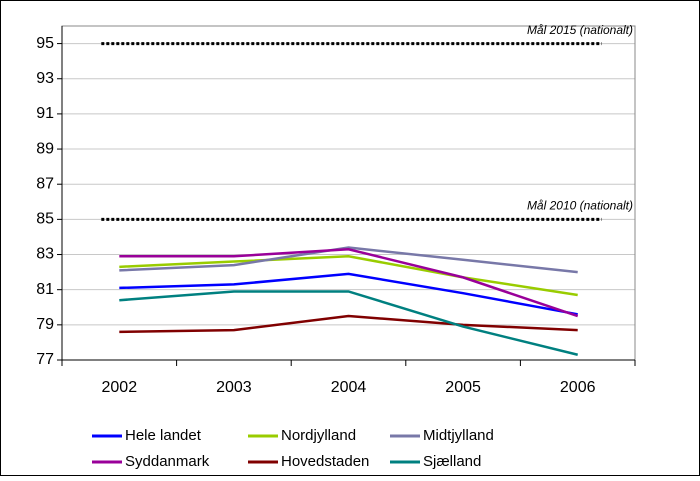  I want to click on y-tick-label: 95, so click(45, 43).